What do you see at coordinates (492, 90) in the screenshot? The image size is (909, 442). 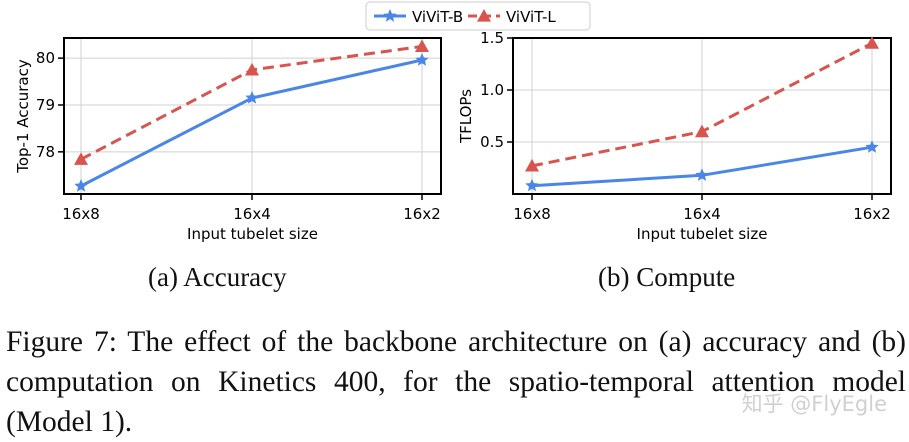 I see `y-tick-label: 1.0` at bounding box center [492, 90].